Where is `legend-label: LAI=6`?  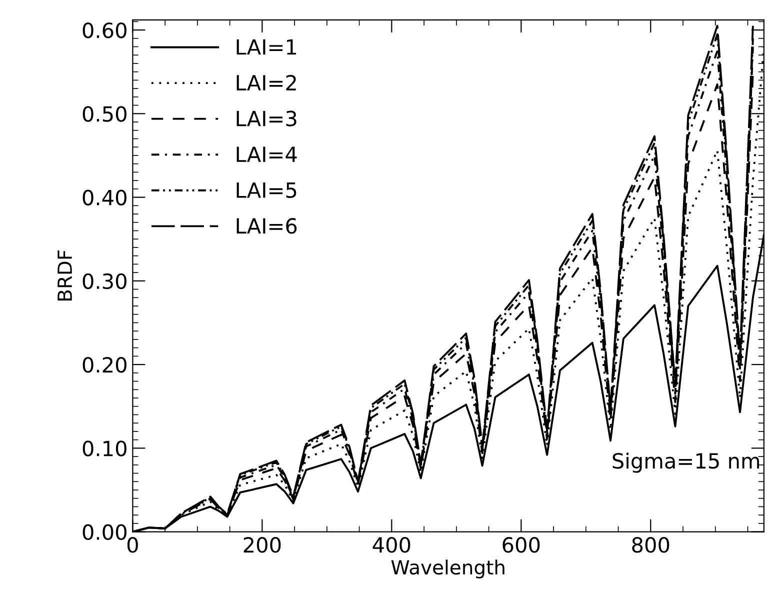
legend-label: LAI=6 is located at coordinates (266, 226).